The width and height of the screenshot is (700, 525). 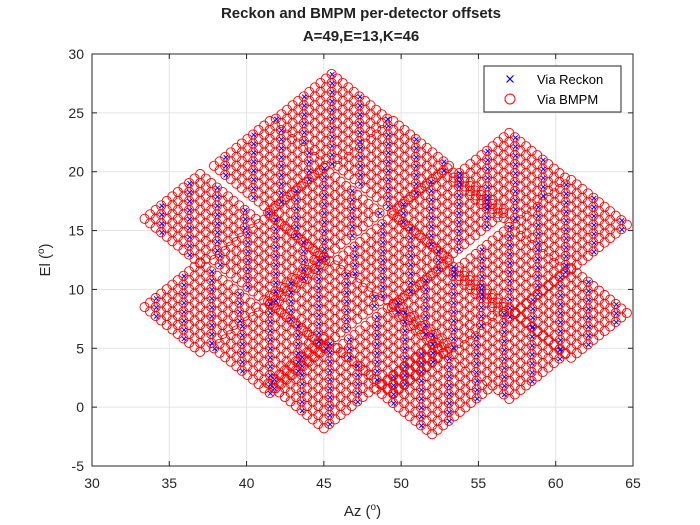 I want to click on y-tick-label: 30, so click(x=76, y=54).